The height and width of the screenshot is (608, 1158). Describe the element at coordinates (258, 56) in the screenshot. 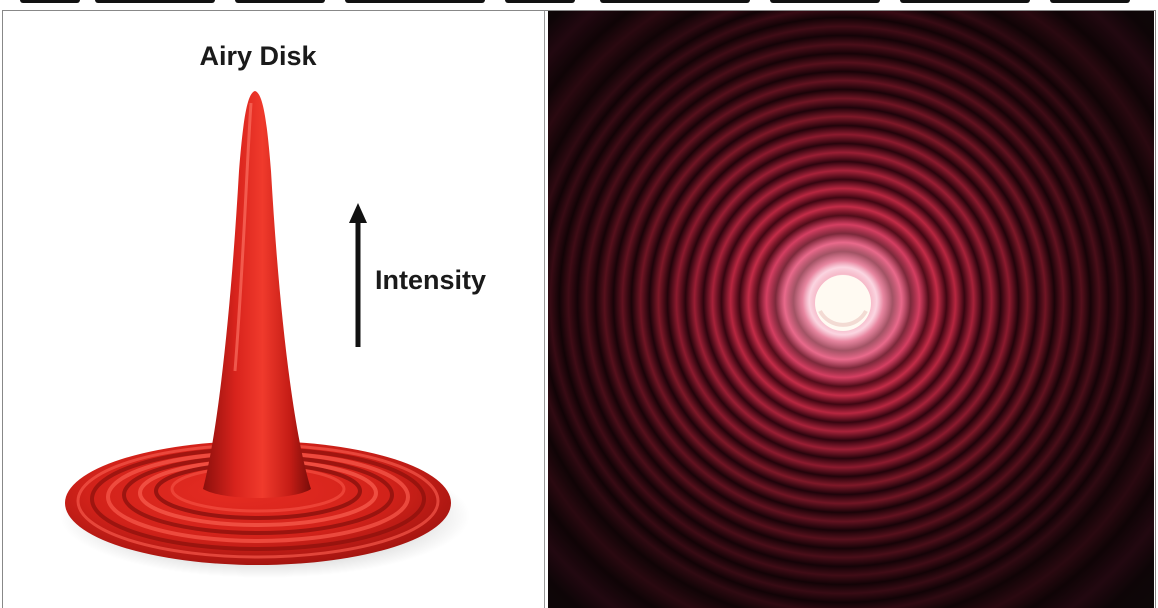

I see `diagram-title: Airy Disk` at that location.